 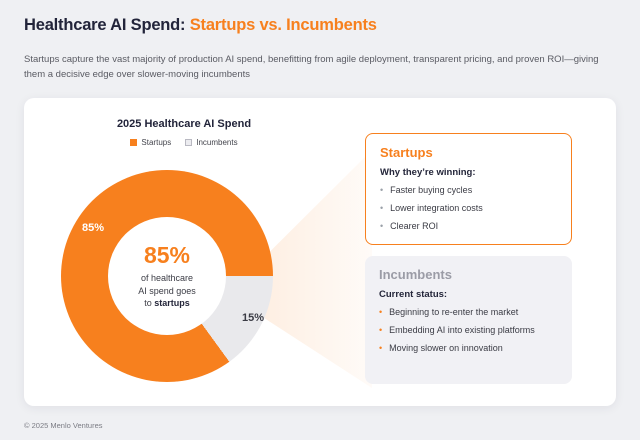 I want to click on bullet-text: Embedding AI into existing platforms, so click(x=462, y=330).